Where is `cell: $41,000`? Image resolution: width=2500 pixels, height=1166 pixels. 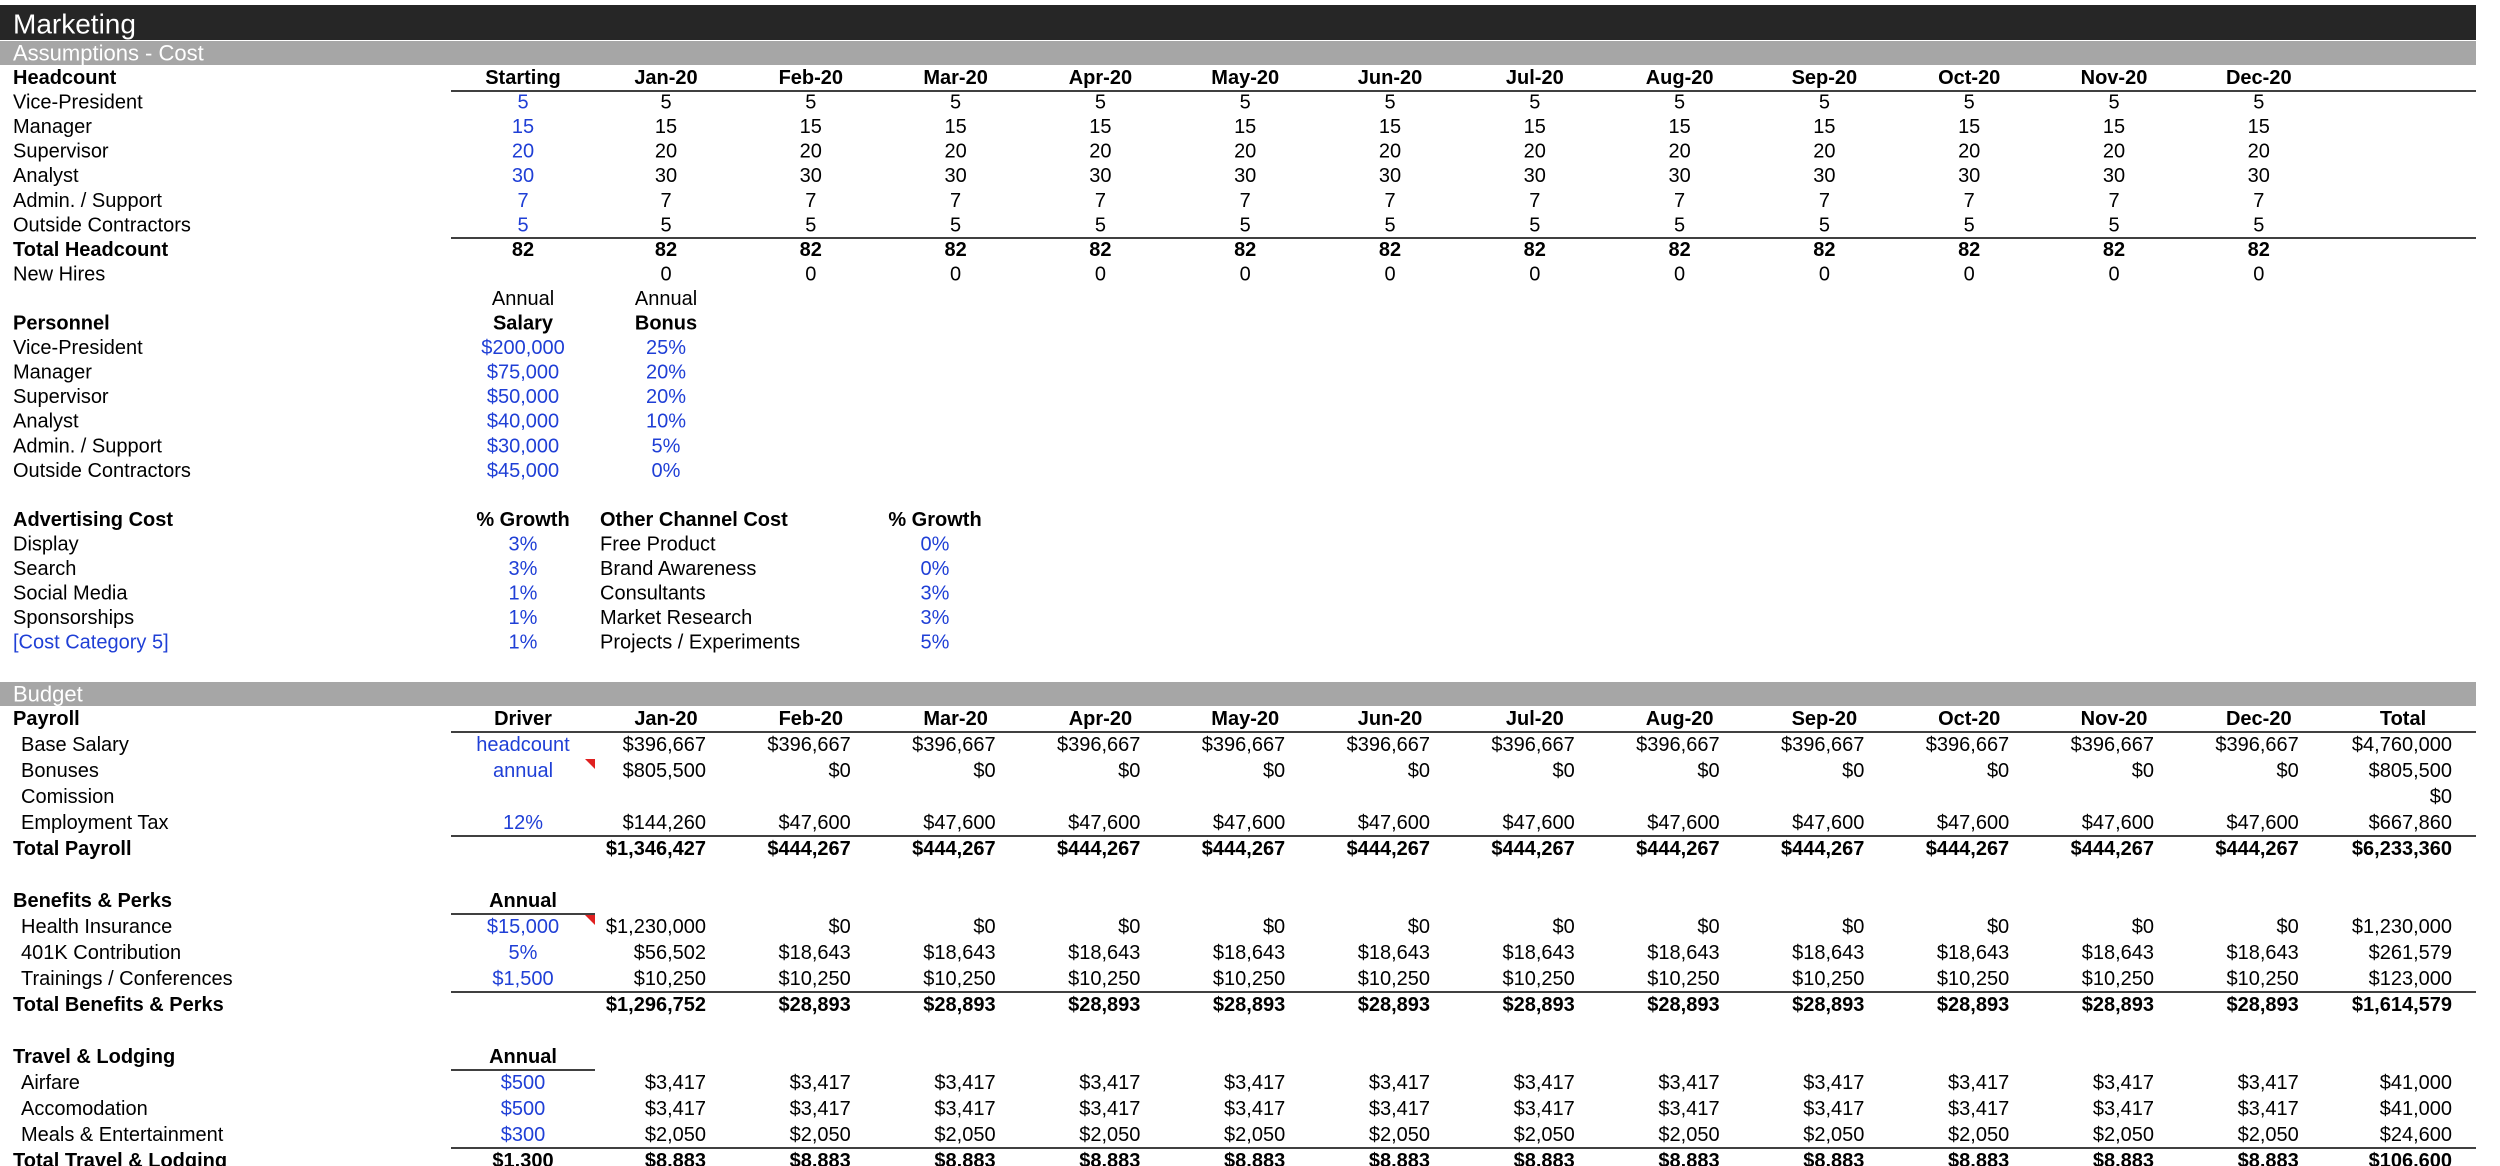 cell: $41,000 is located at coordinates (2416, 1109).